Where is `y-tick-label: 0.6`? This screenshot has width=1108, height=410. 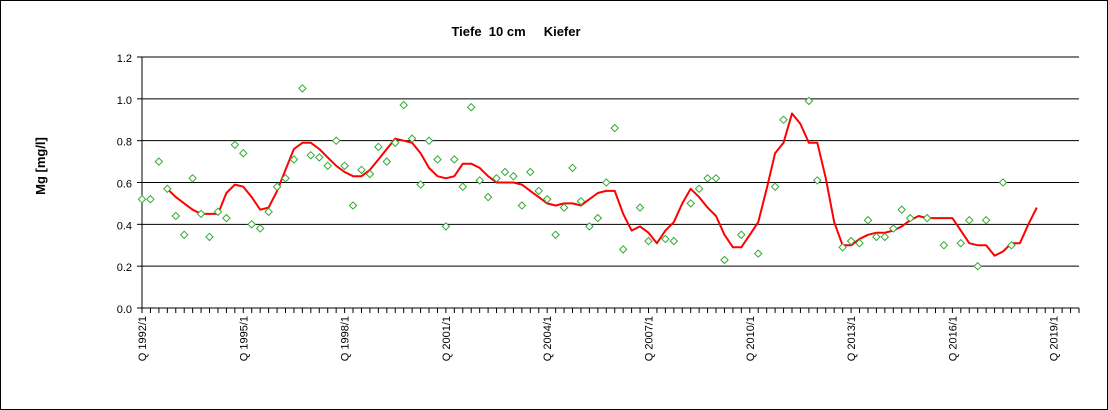 y-tick-label: 0.6 is located at coordinates (124, 185).